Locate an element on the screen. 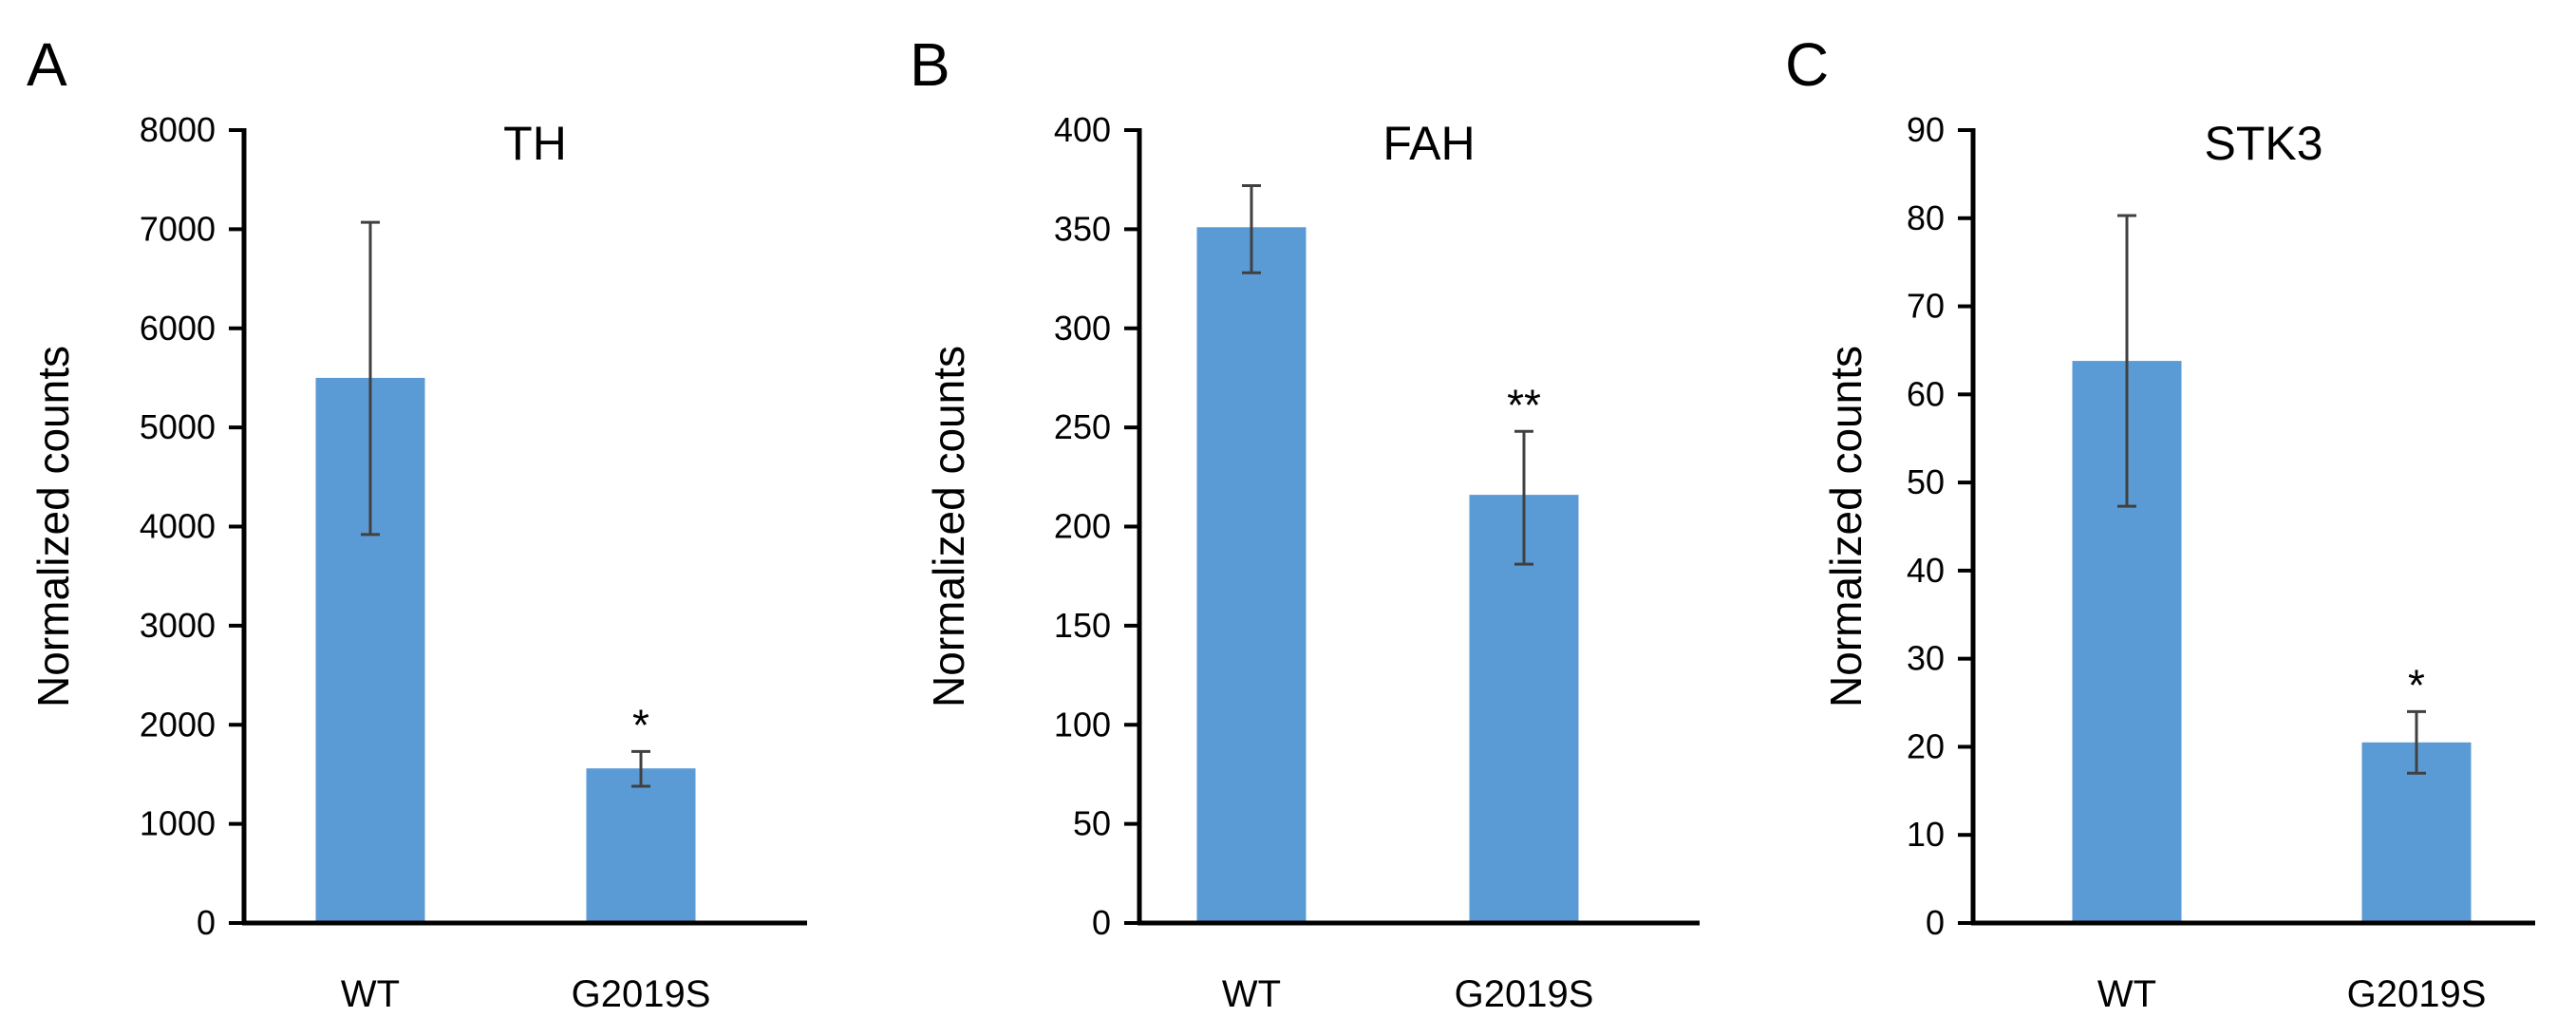 This screenshot has height=1036, width=2576. y-tick-label: 1000 is located at coordinates (178, 823).